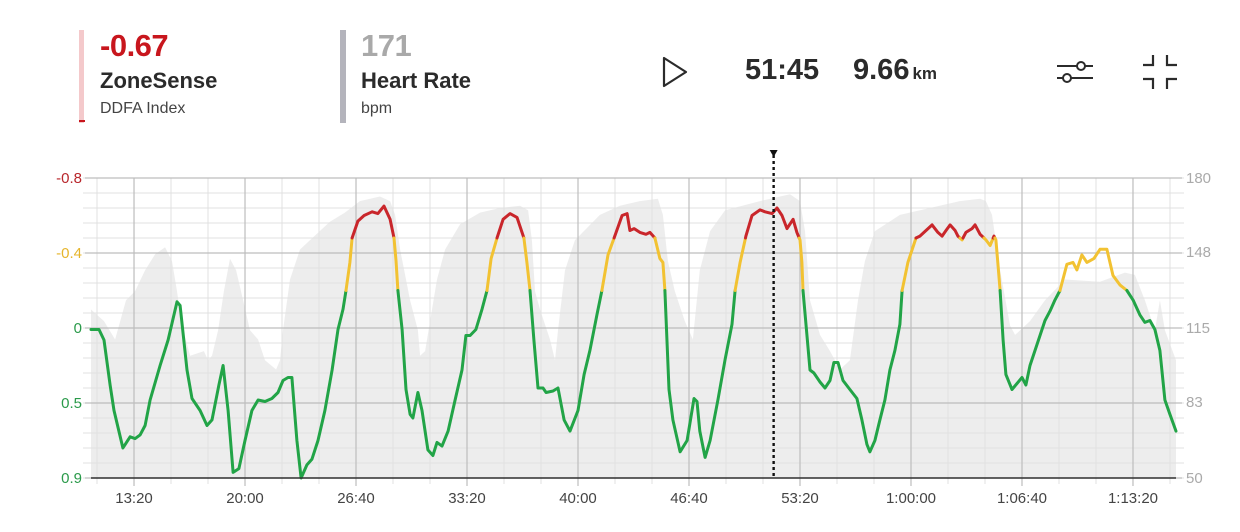 Image resolution: width=1240 pixels, height=532 pixels. Describe the element at coordinates (245, 498) in the screenshot. I see `x-tick-label: 20:00` at that location.